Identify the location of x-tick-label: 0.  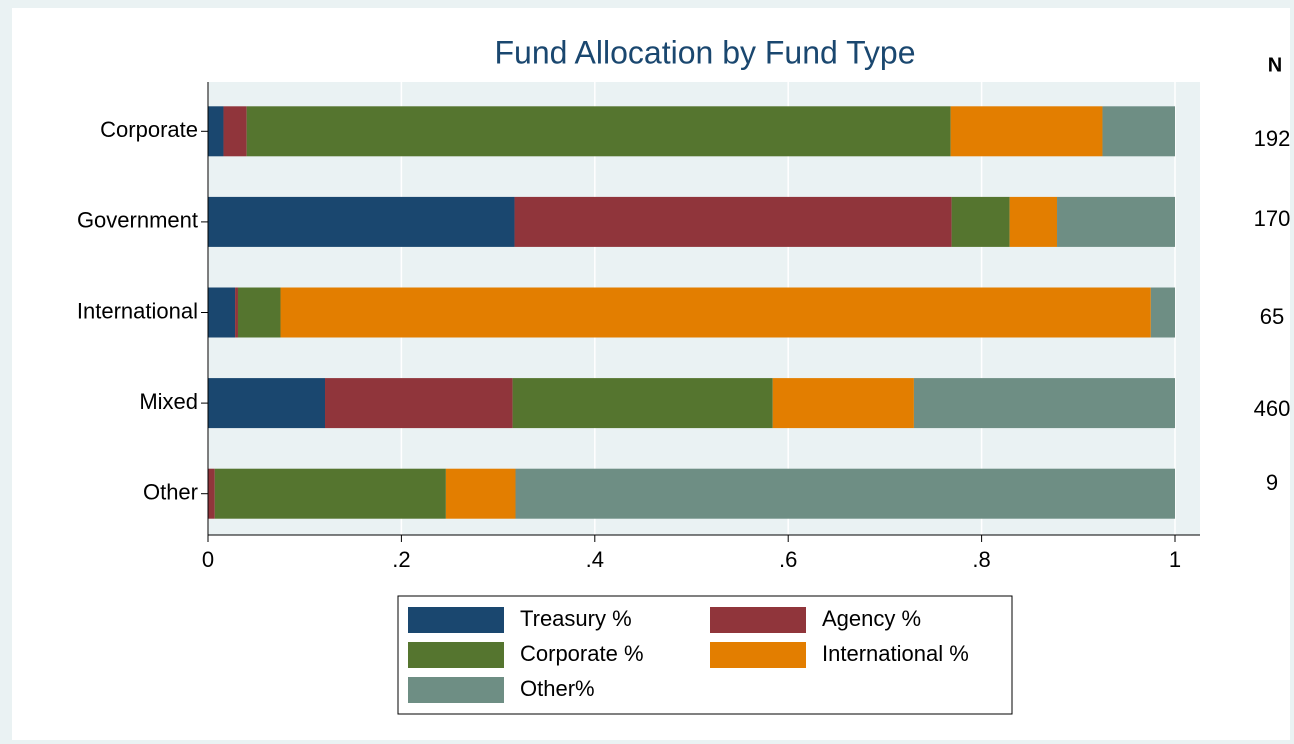
(208, 559).